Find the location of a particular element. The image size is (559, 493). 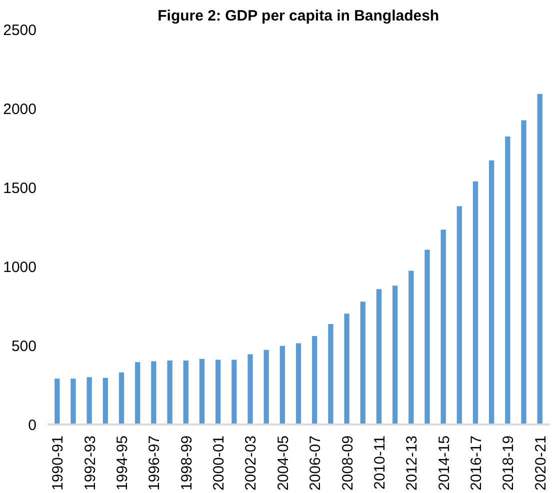

y-tick-label: 0 is located at coordinates (32, 425).